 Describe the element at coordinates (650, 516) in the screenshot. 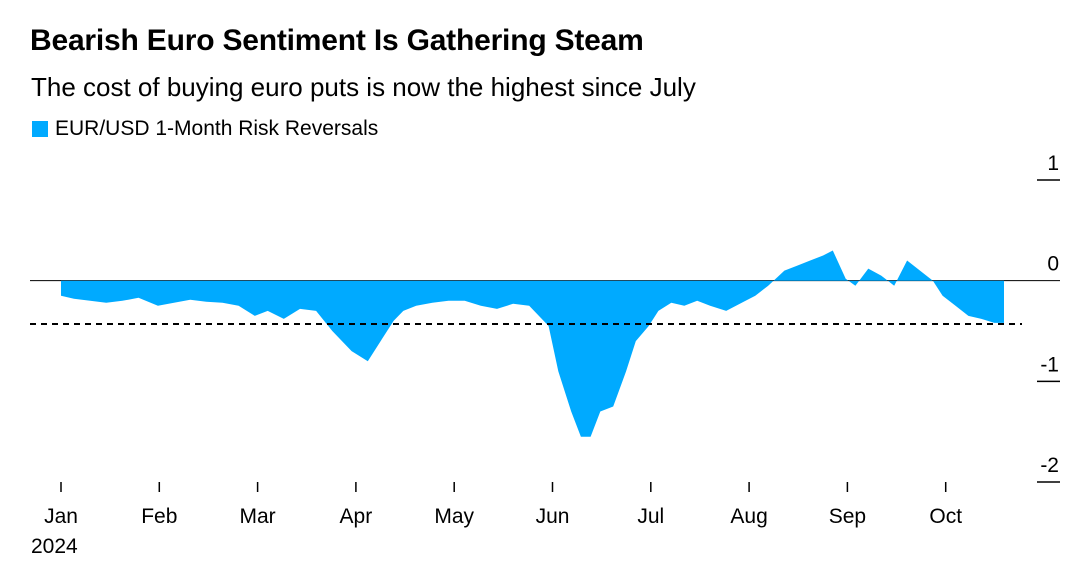

I see `x-tick-label: Jul` at that location.